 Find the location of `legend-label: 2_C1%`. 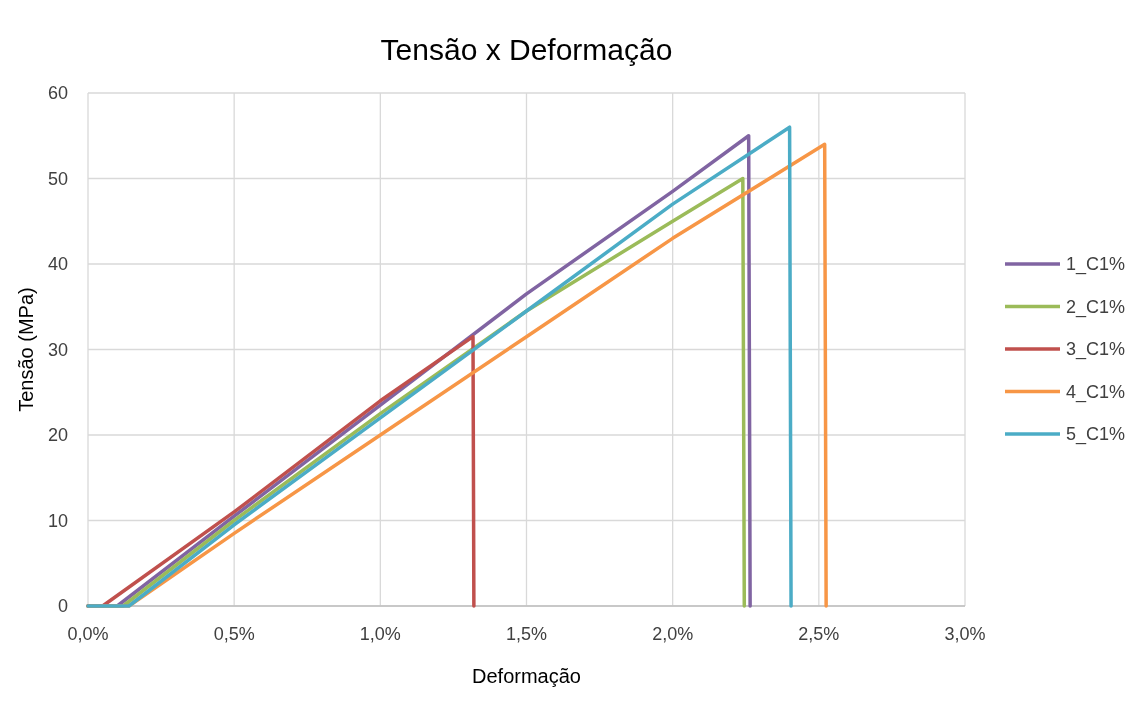

legend-label: 2_C1% is located at coordinates (1096, 307).